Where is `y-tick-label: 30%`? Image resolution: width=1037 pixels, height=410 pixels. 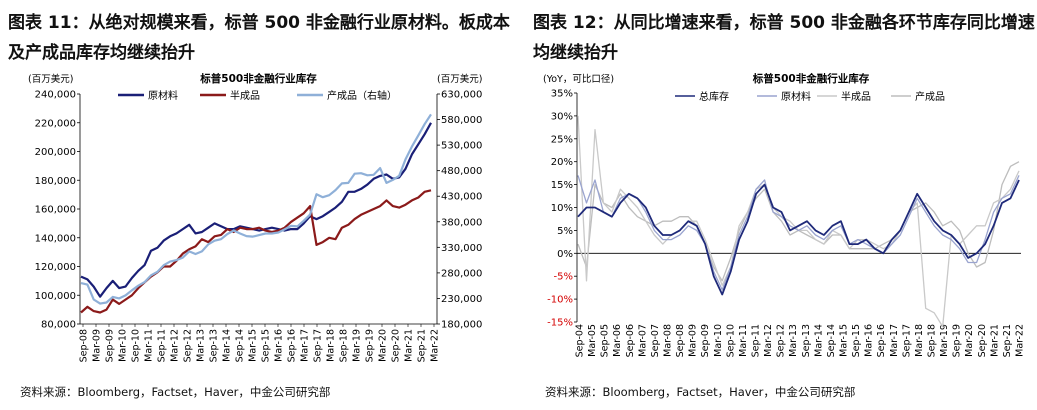 y-tick-label: 30% is located at coordinates (562, 116).